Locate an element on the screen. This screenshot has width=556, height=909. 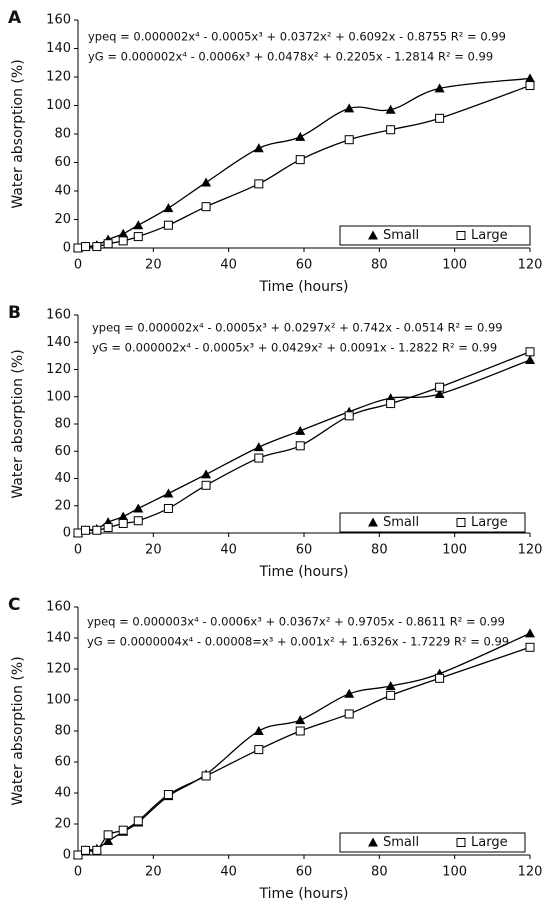
panel-label: C is located at coordinates (14, 605).